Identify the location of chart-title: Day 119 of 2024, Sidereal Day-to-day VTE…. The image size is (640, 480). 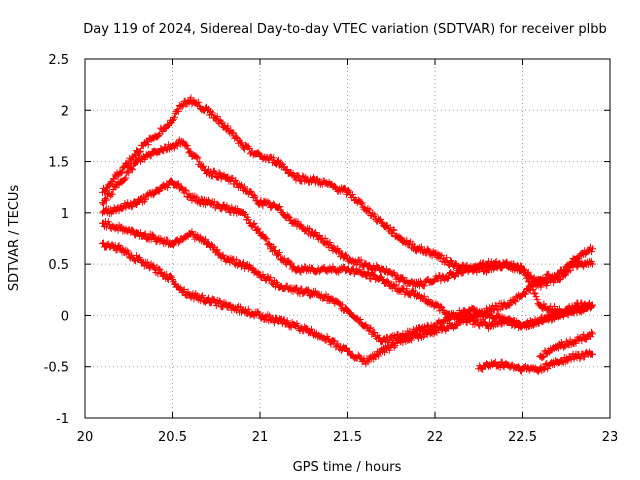
(345, 29).